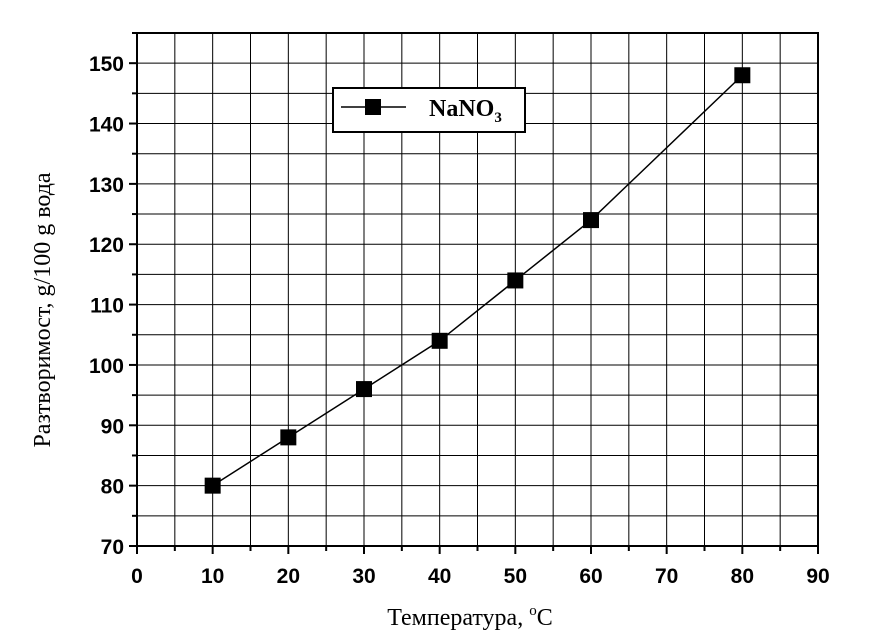 This screenshot has height=641, width=888. Describe the element at coordinates (137, 576) in the screenshot. I see `x-tick-label: 0` at that location.